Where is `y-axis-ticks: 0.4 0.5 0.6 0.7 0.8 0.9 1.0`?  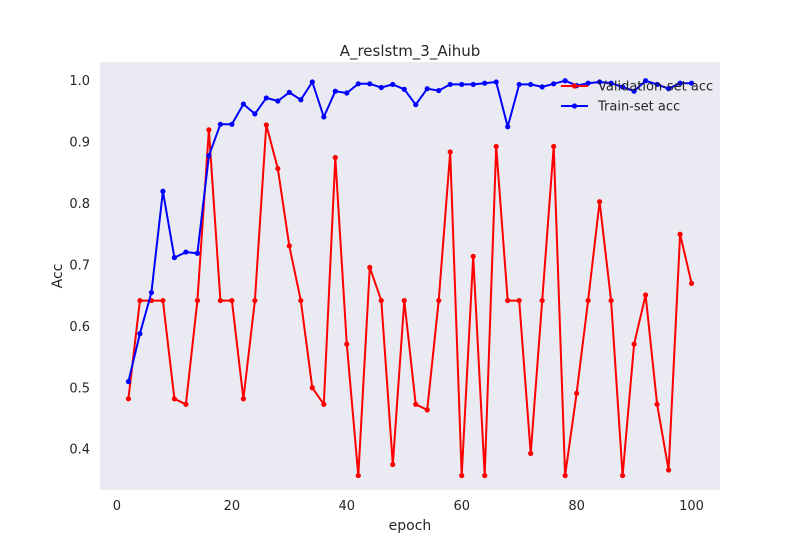
y-axis-ticks: 0.4 0.5 0.6 0.7 0.8 0.9 1.0 is located at coordinates (79, 265).